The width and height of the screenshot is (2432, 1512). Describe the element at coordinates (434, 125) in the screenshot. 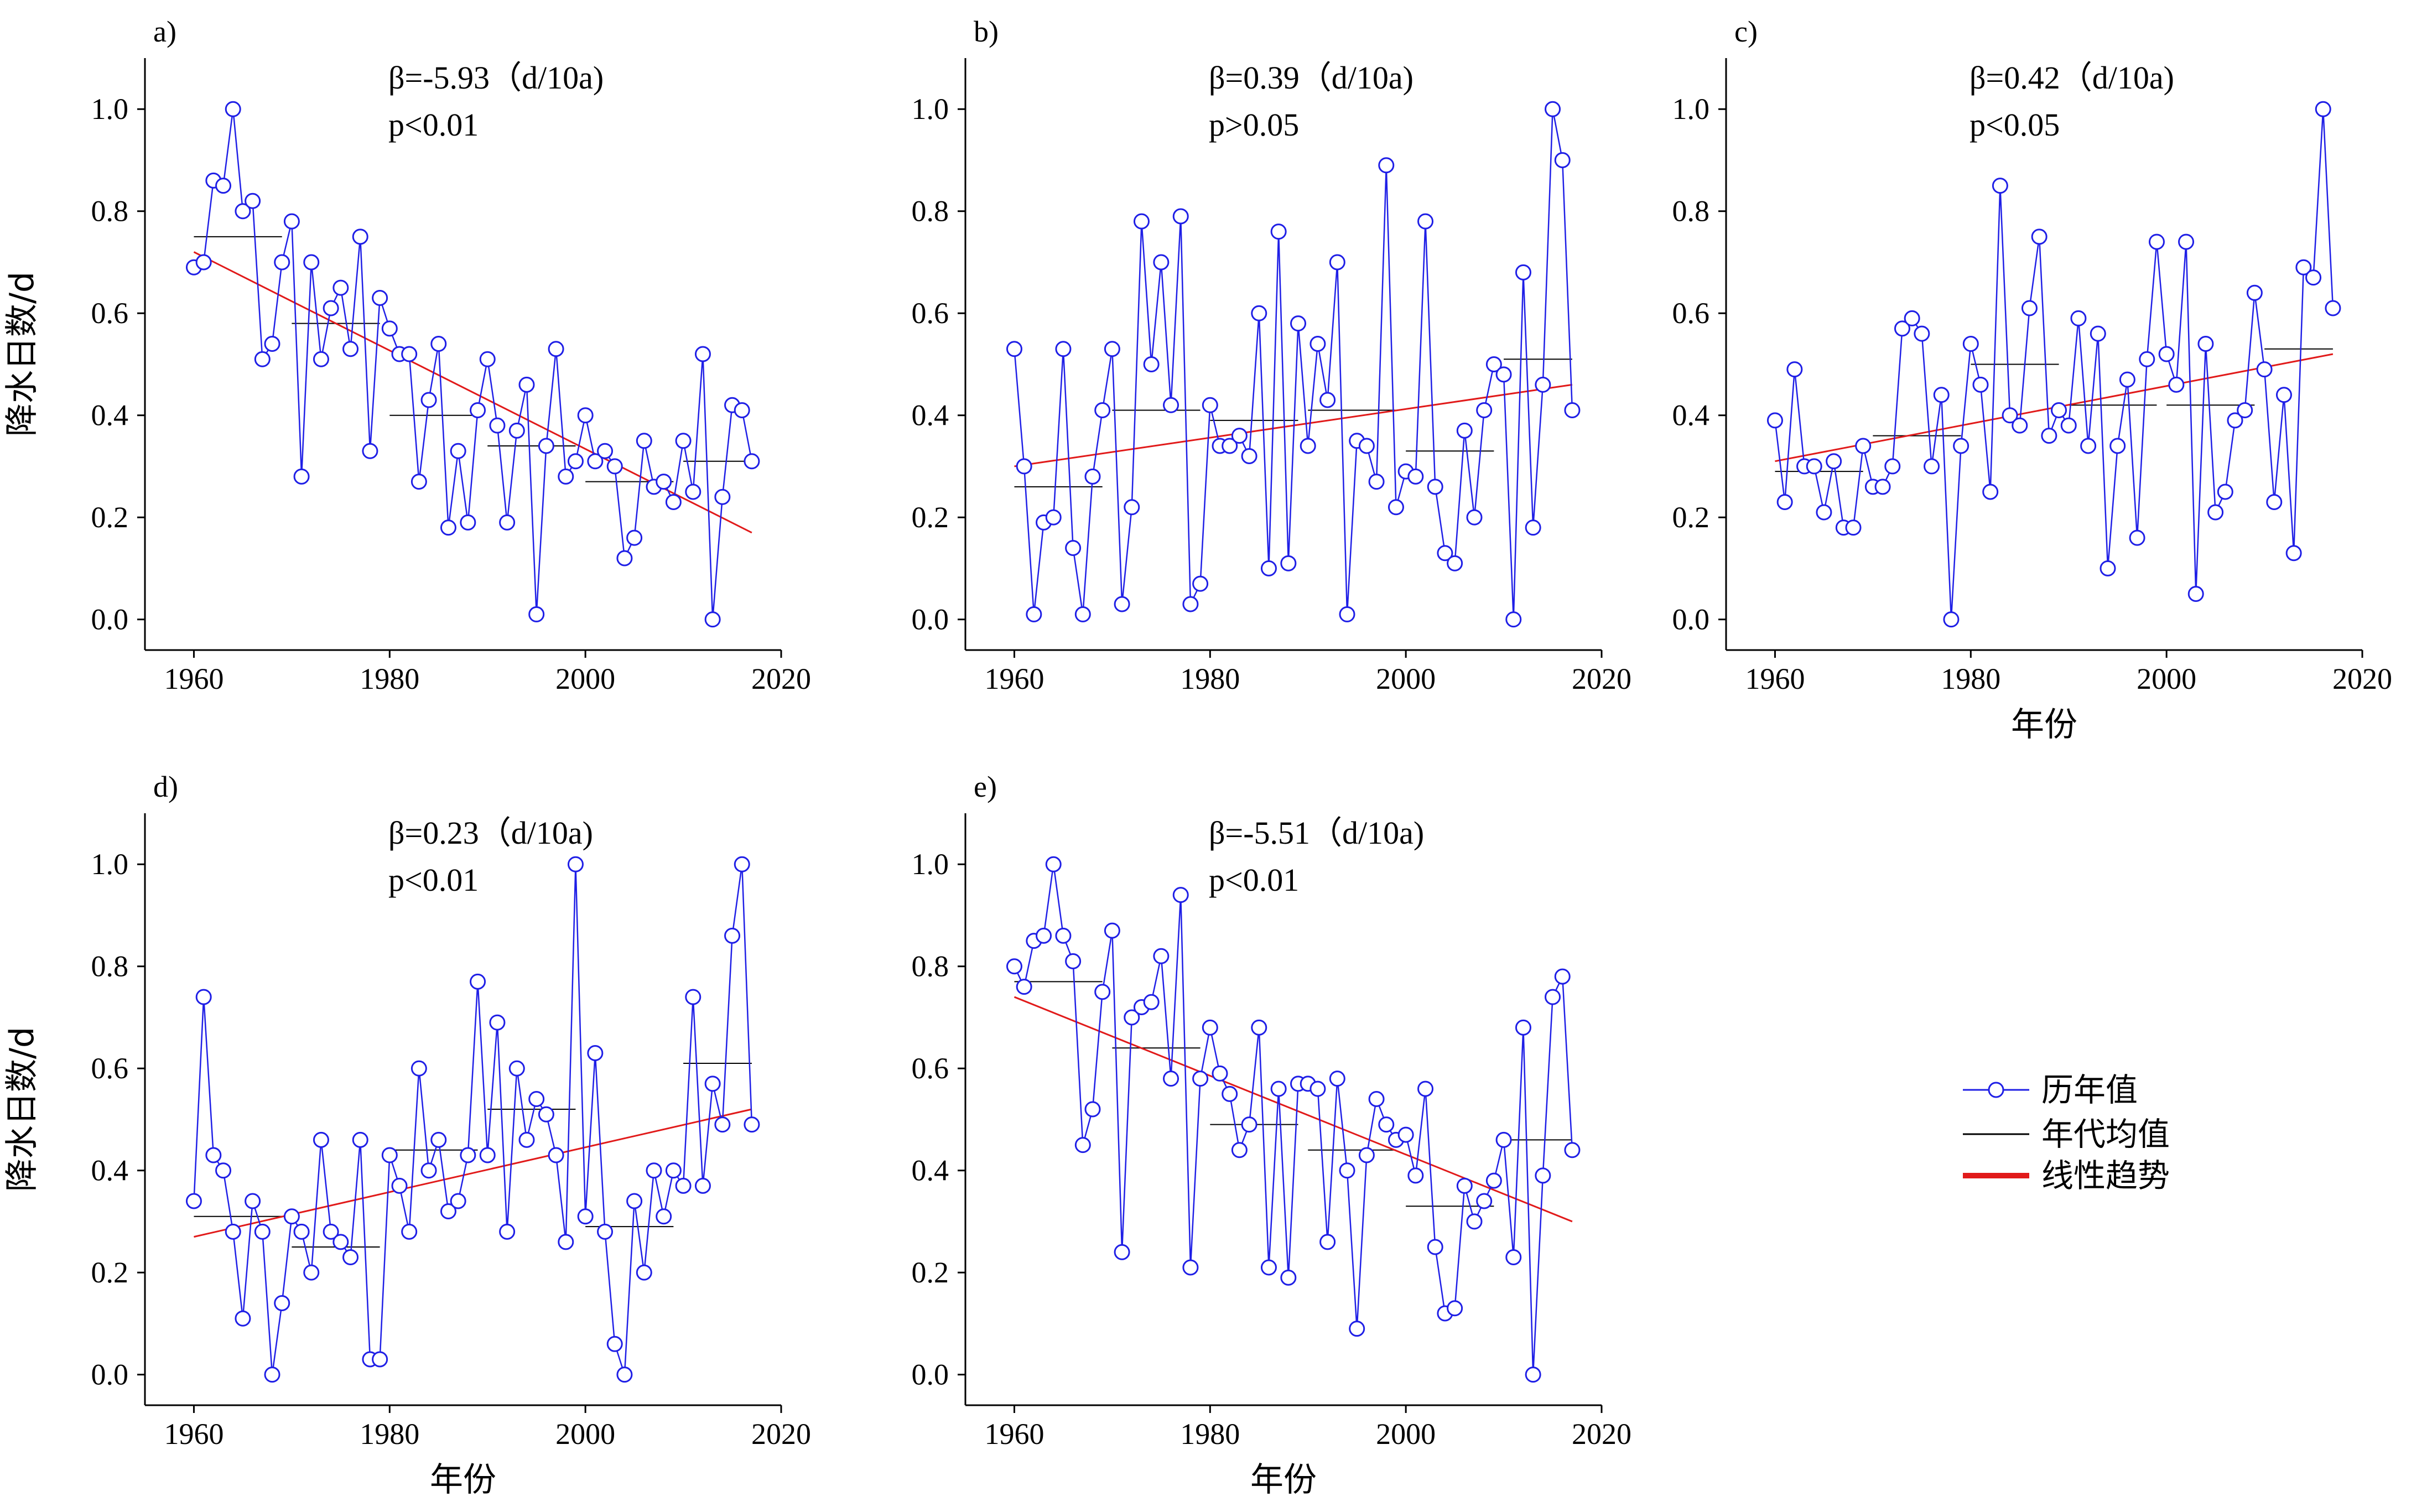

I see `p-annotation: p<0.01` at that location.